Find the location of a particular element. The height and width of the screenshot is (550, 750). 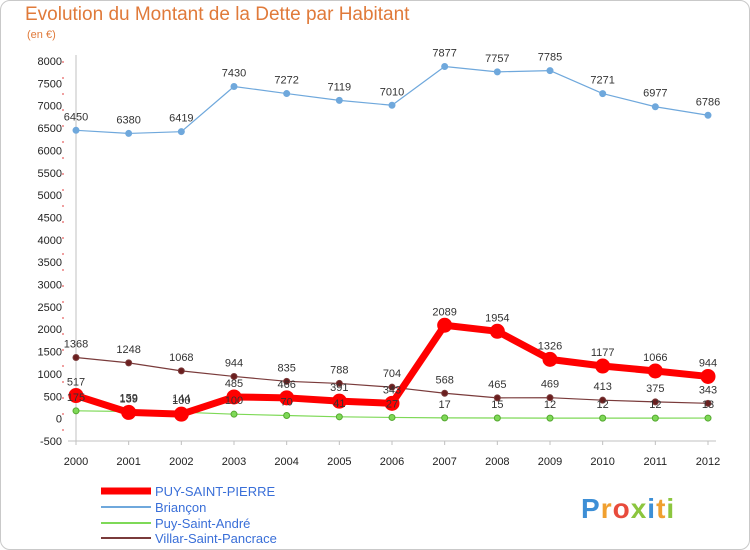

x-tick-label: 2001 is located at coordinates (128, 462).